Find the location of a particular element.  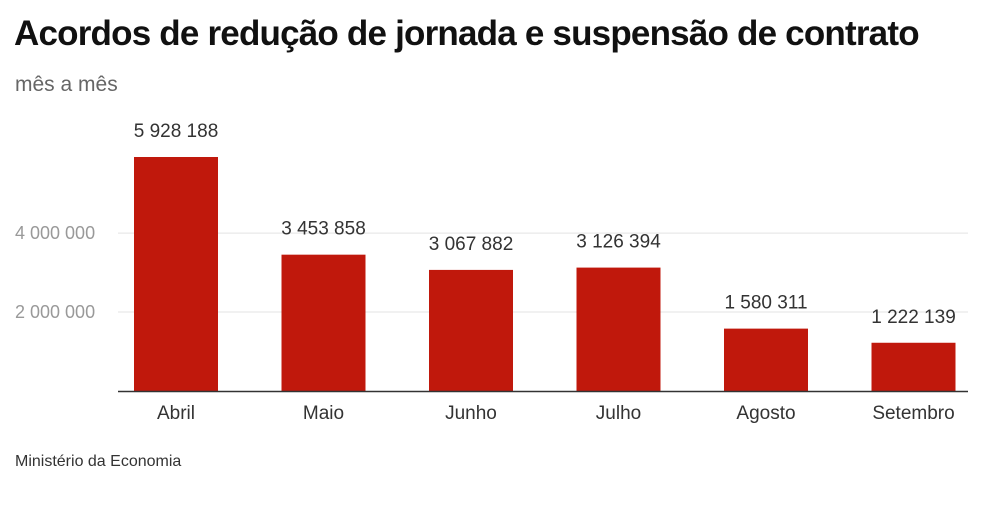

bar-value-label: 3 126 394 is located at coordinates (618, 242).